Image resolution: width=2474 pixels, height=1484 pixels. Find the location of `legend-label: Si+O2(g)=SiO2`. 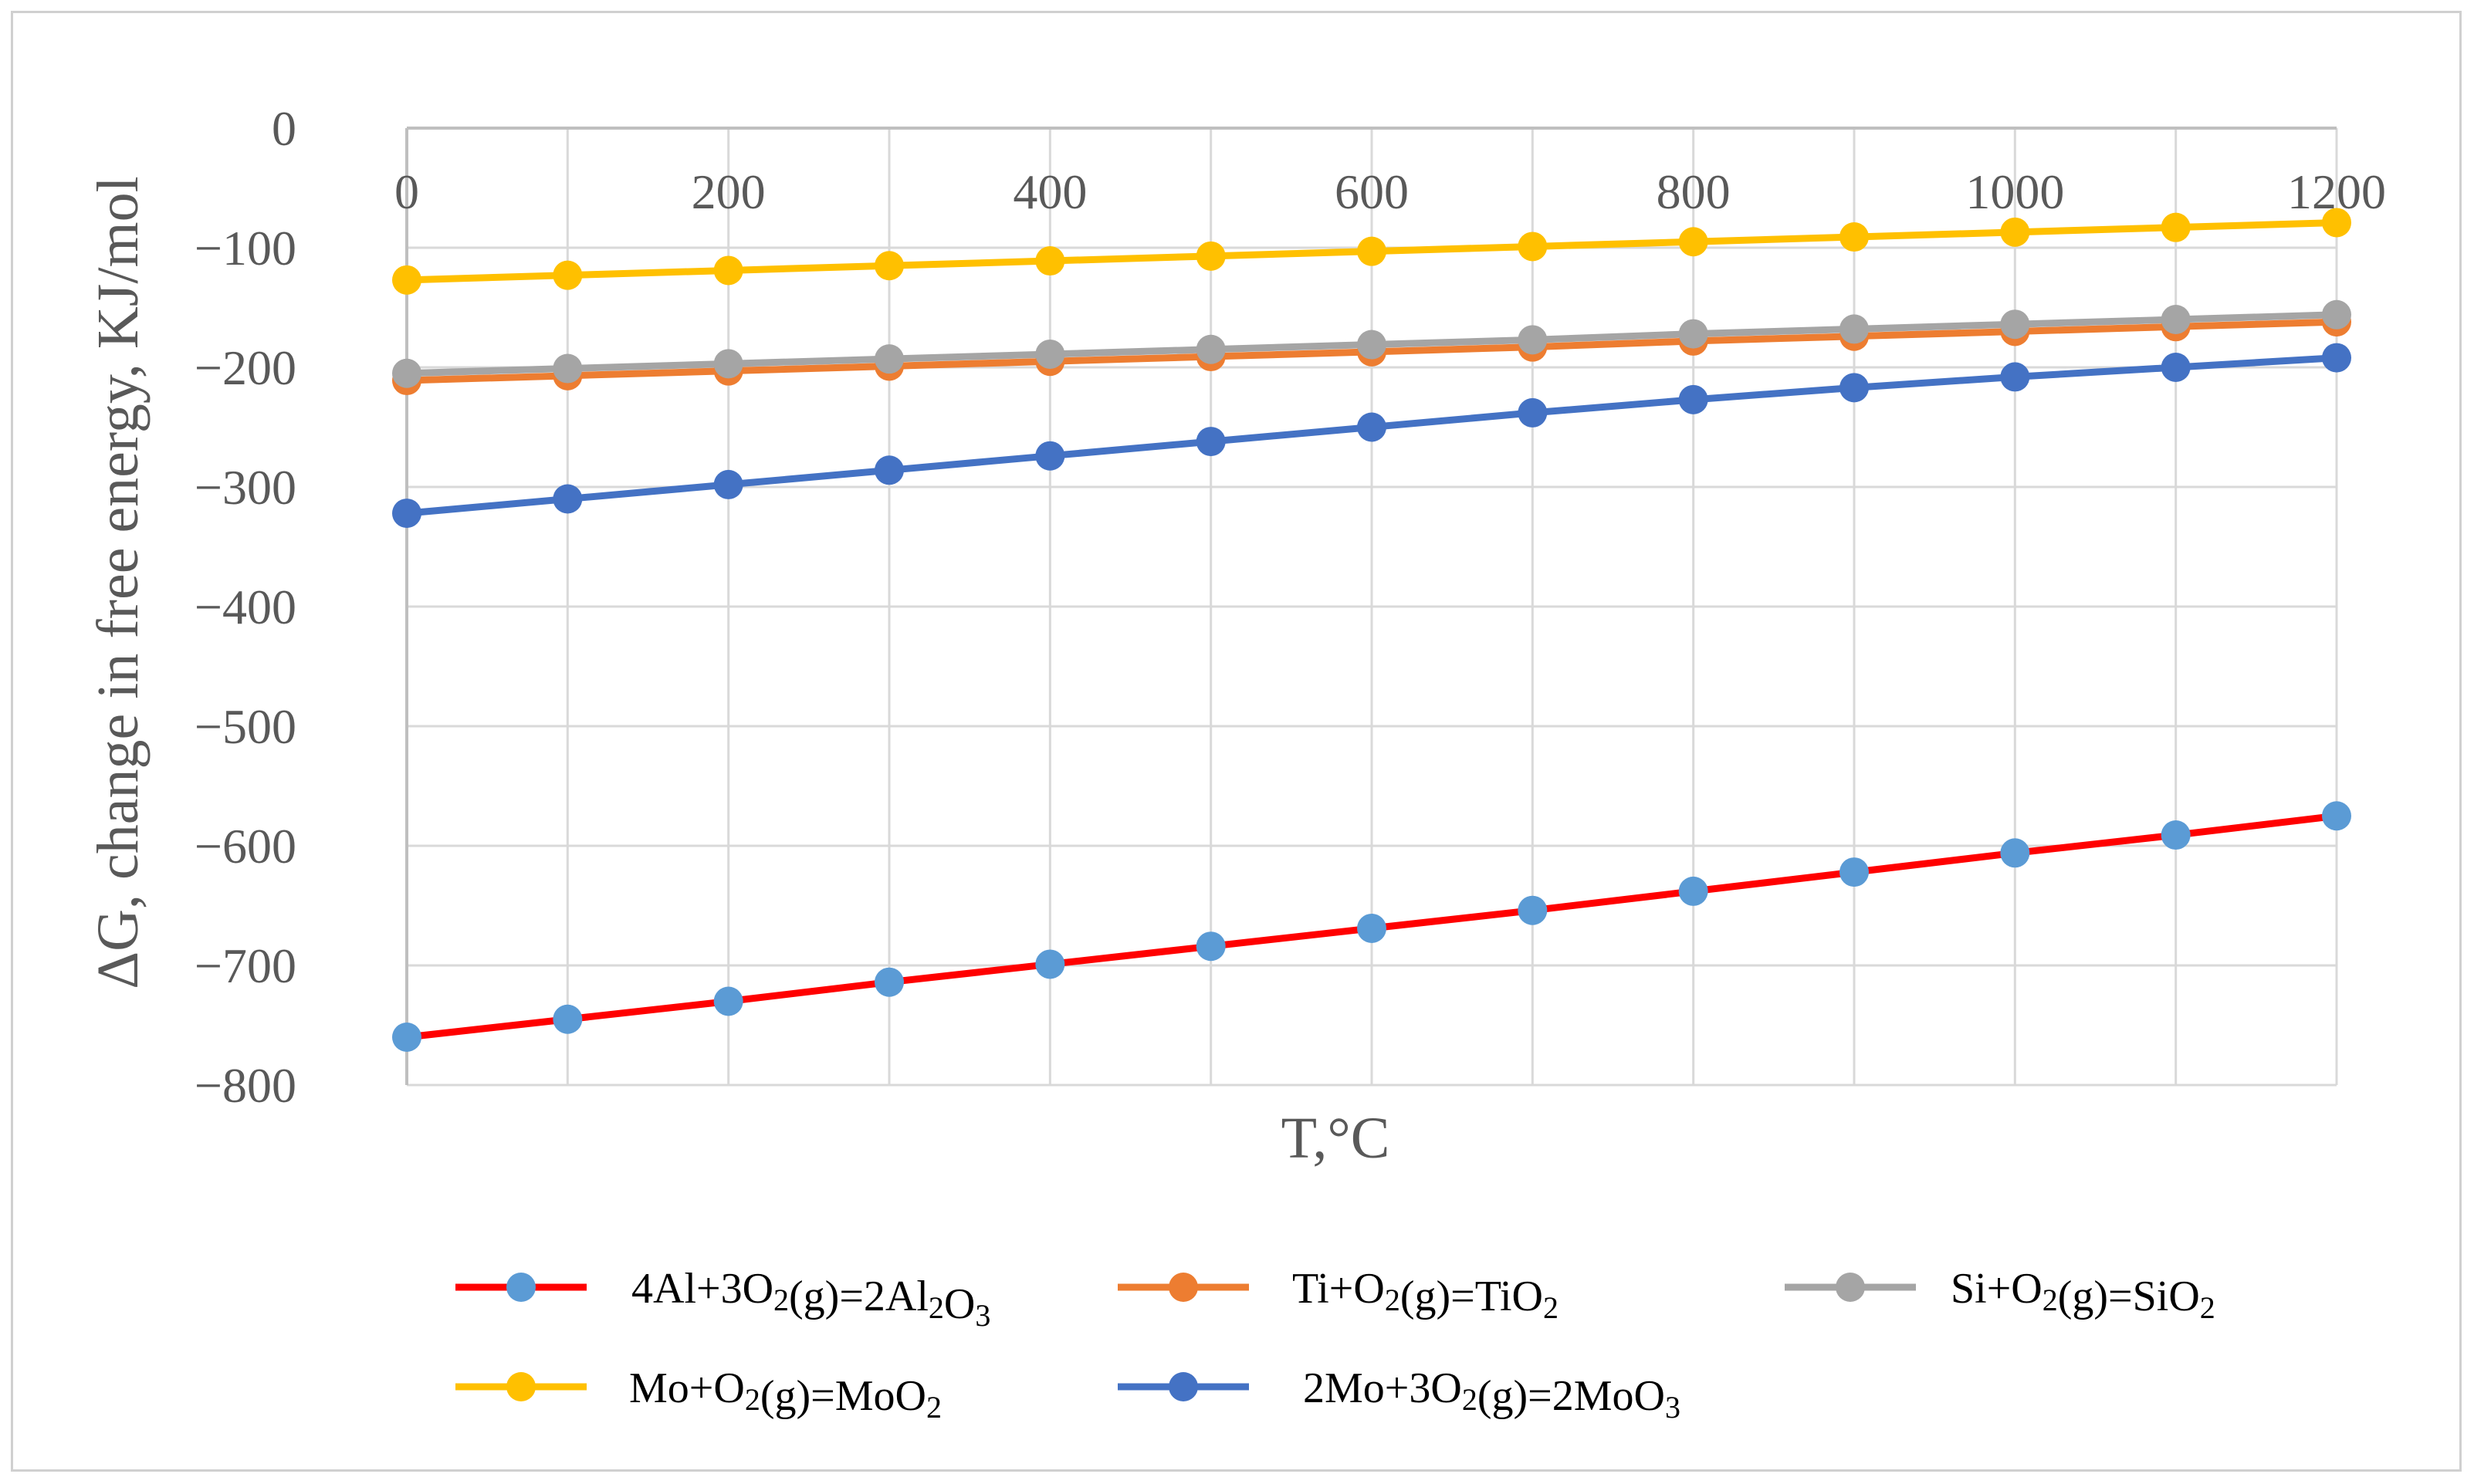

legend-label: Si+O2(g)=SiO2 is located at coordinates (2083, 1295).